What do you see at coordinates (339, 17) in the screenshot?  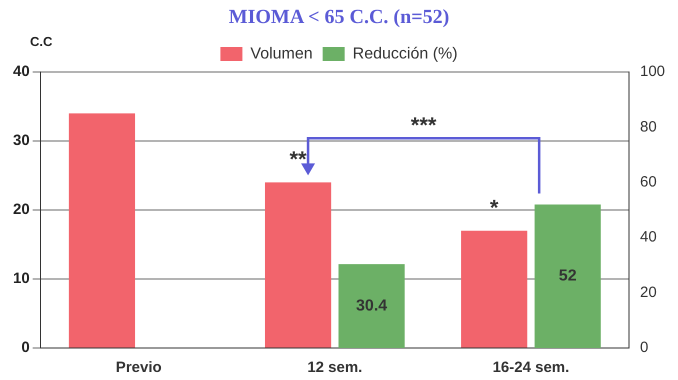 I see `chart-title: MIOMA < 65 C.C. (n=52)` at bounding box center [339, 17].